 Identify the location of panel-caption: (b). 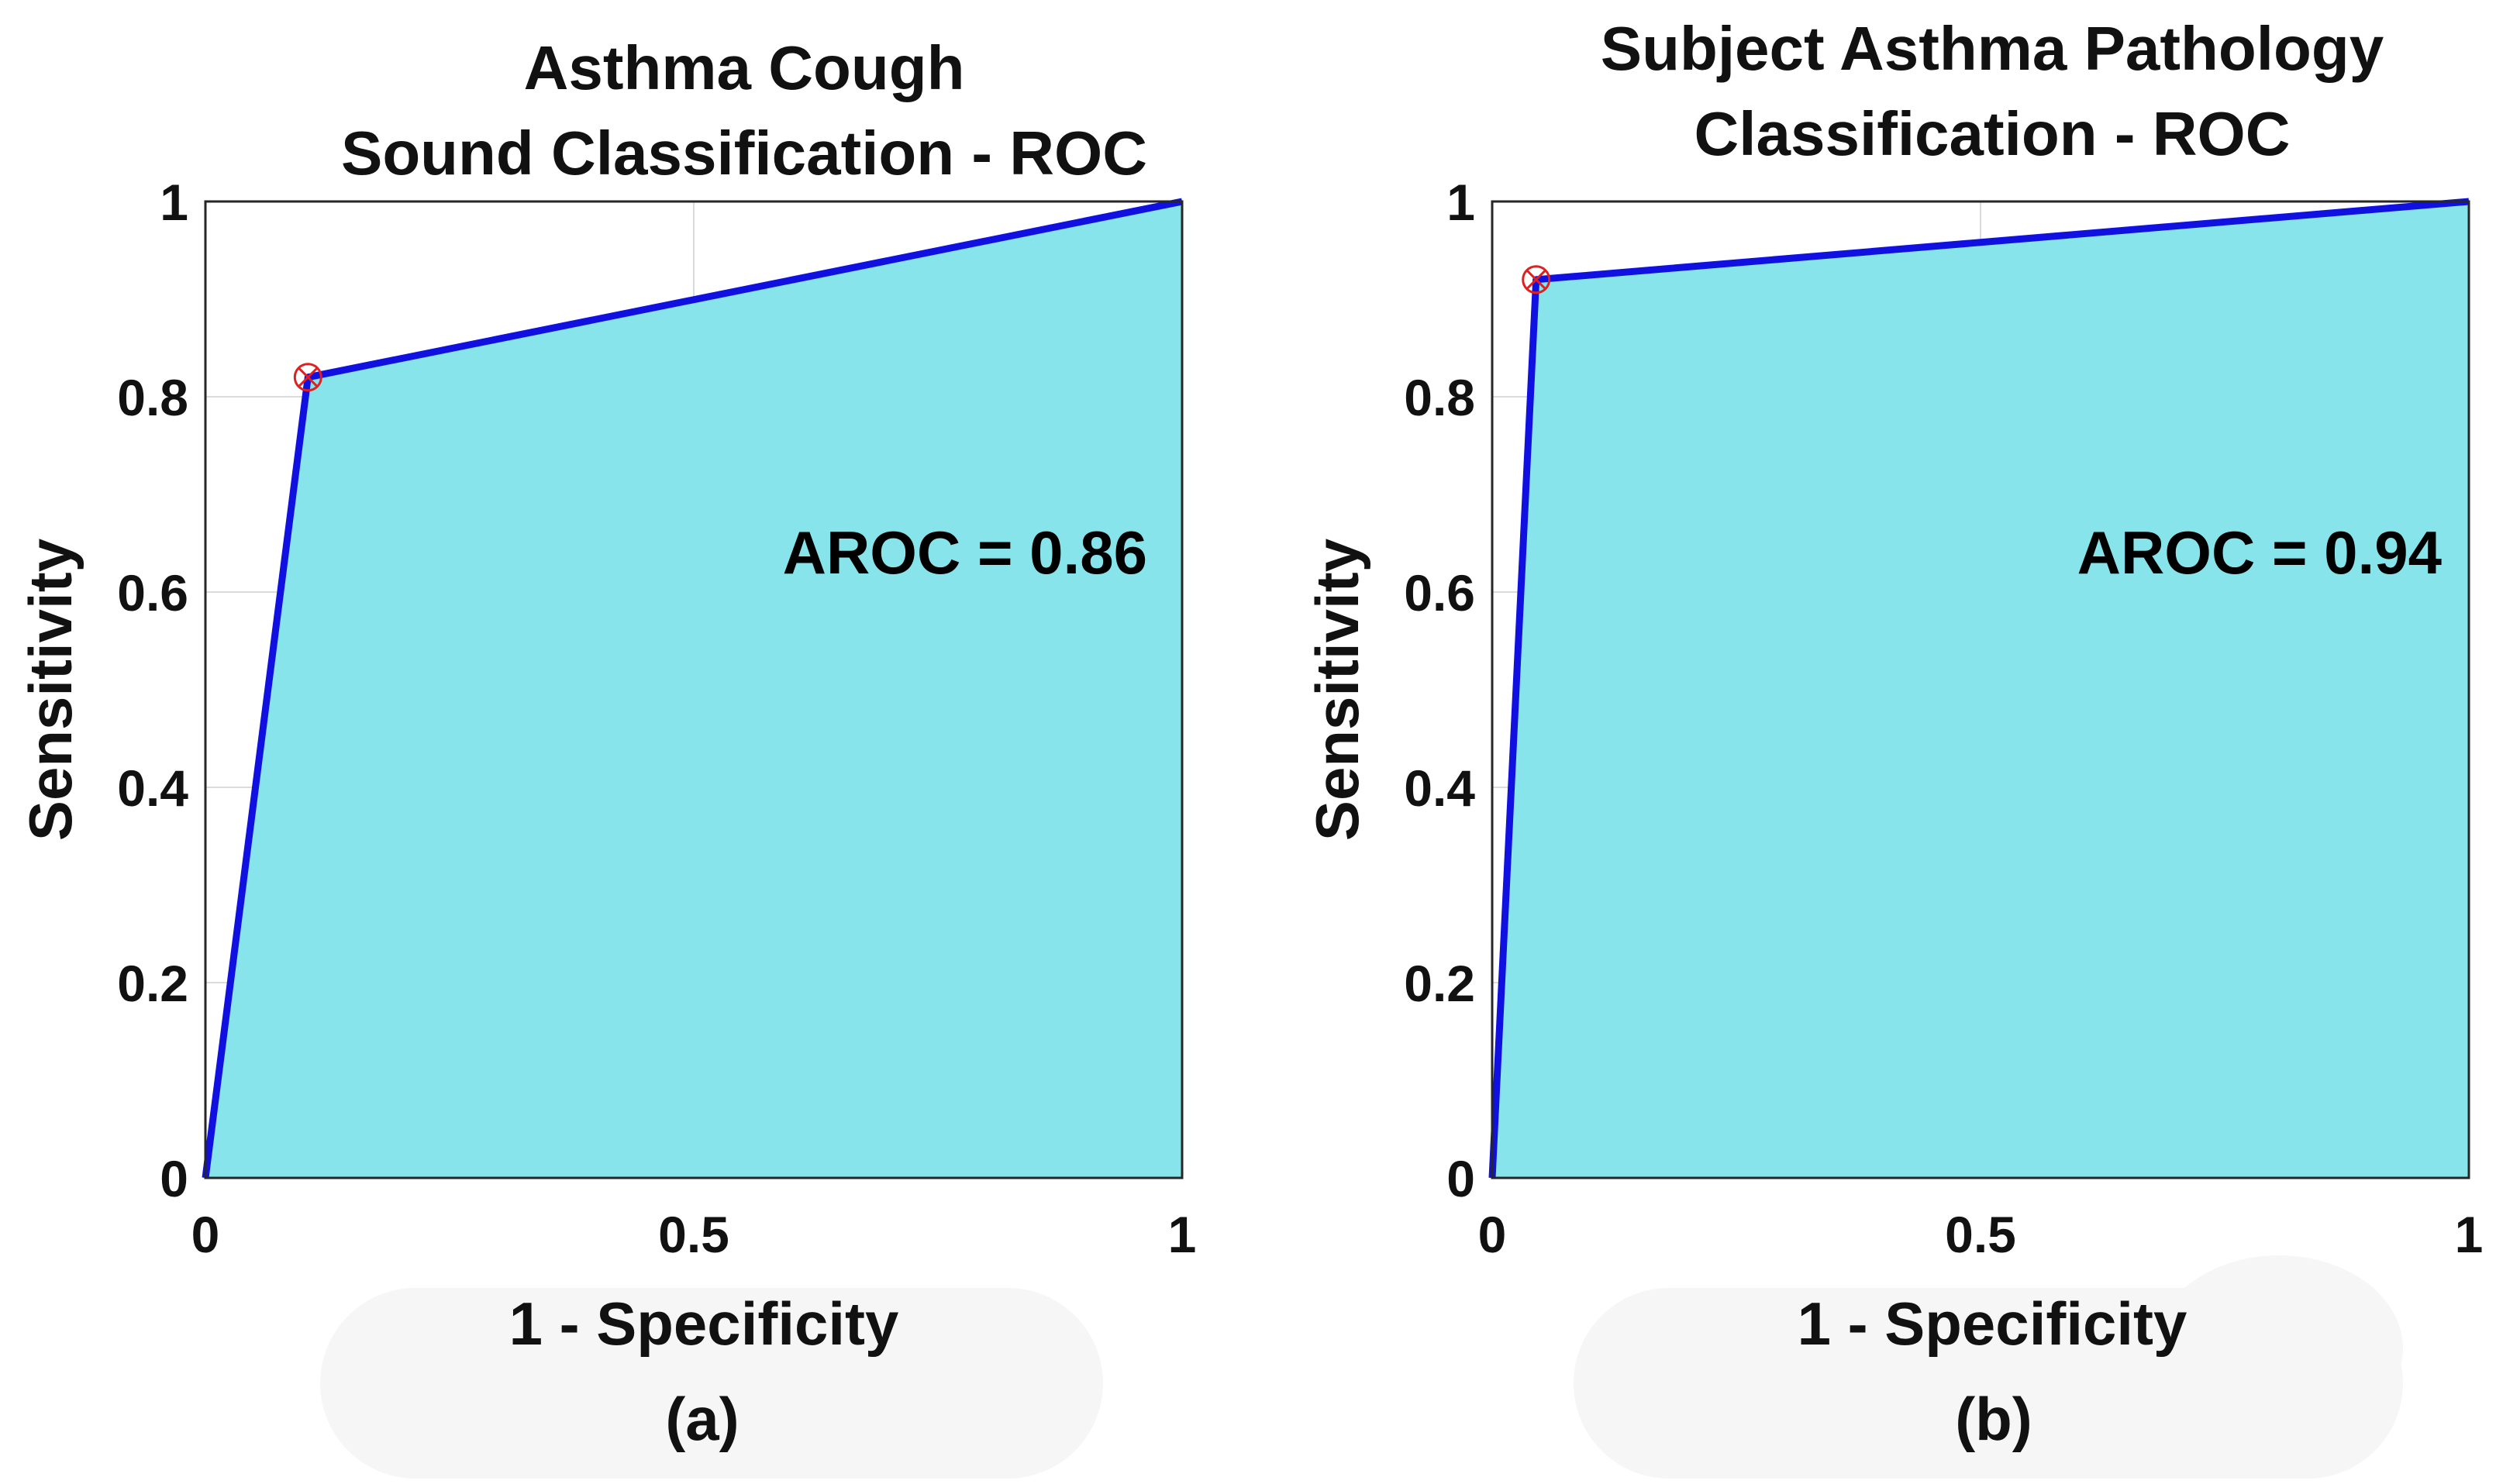
(1993, 1419).